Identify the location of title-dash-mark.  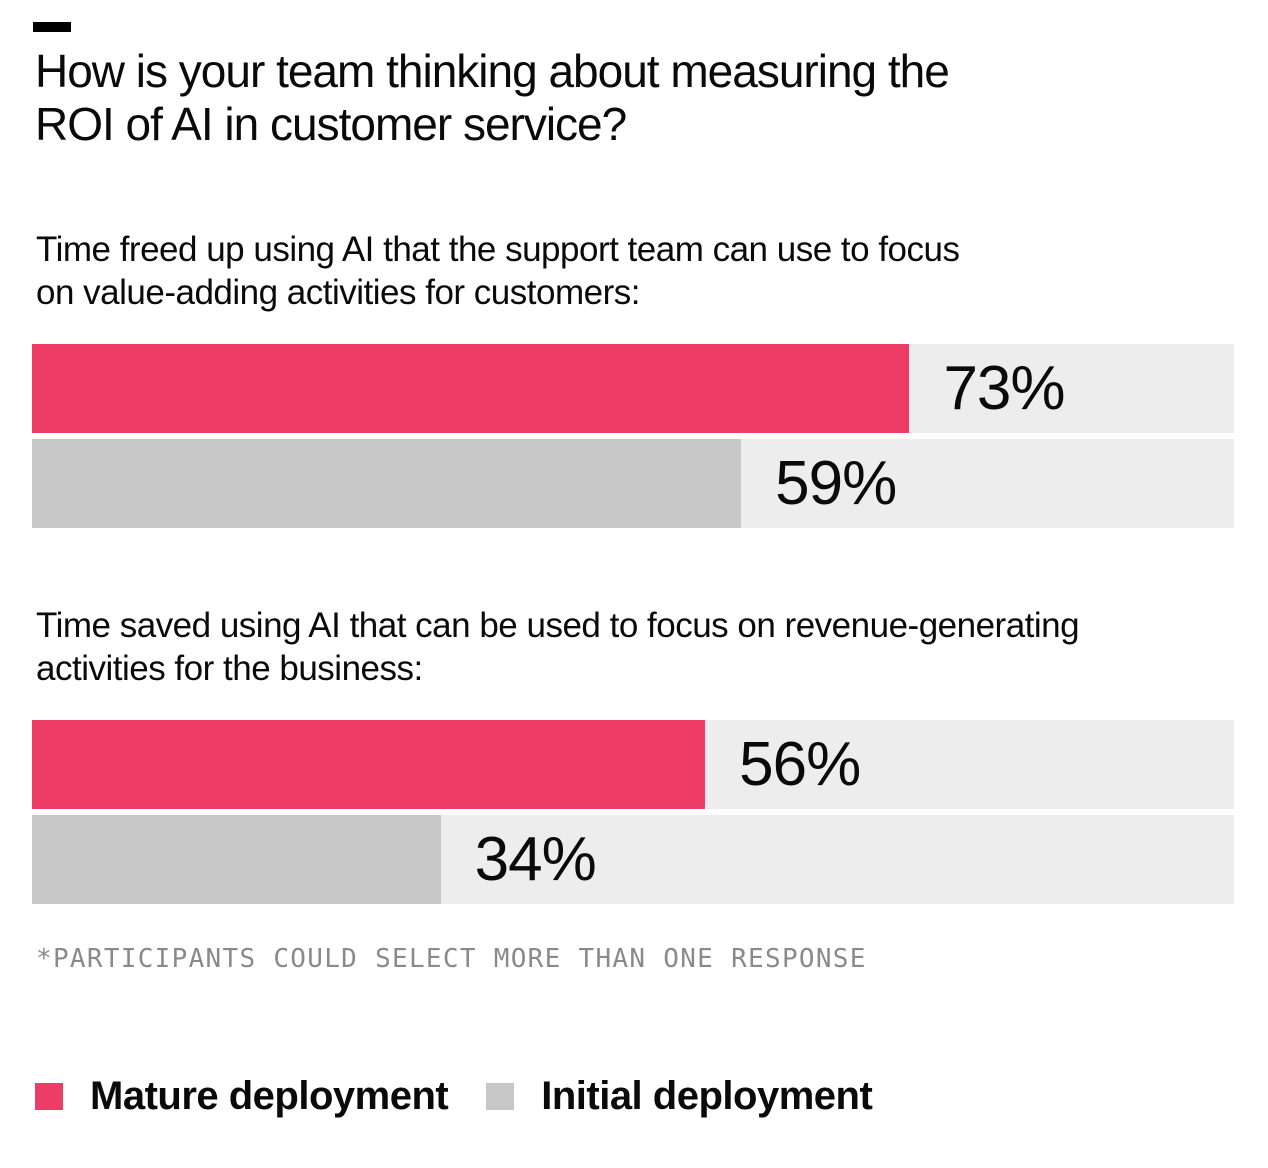
(52, 27).